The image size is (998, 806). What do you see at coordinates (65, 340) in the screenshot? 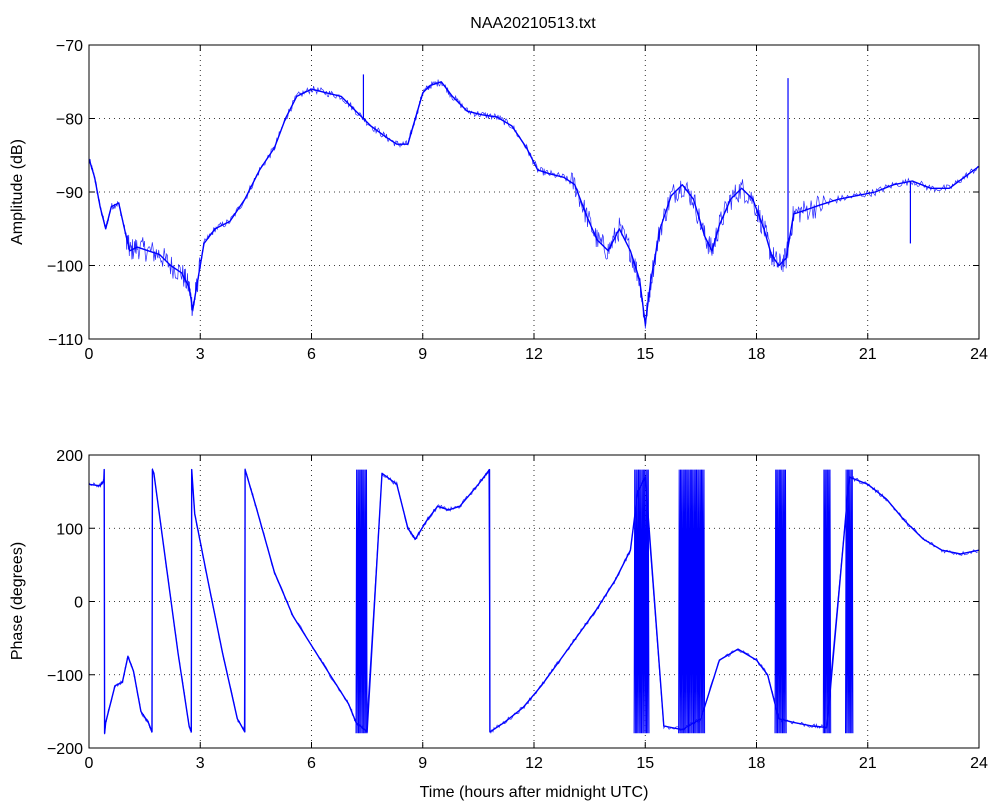
I see `y-tick-label: −110` at bounding box center [65, 340].